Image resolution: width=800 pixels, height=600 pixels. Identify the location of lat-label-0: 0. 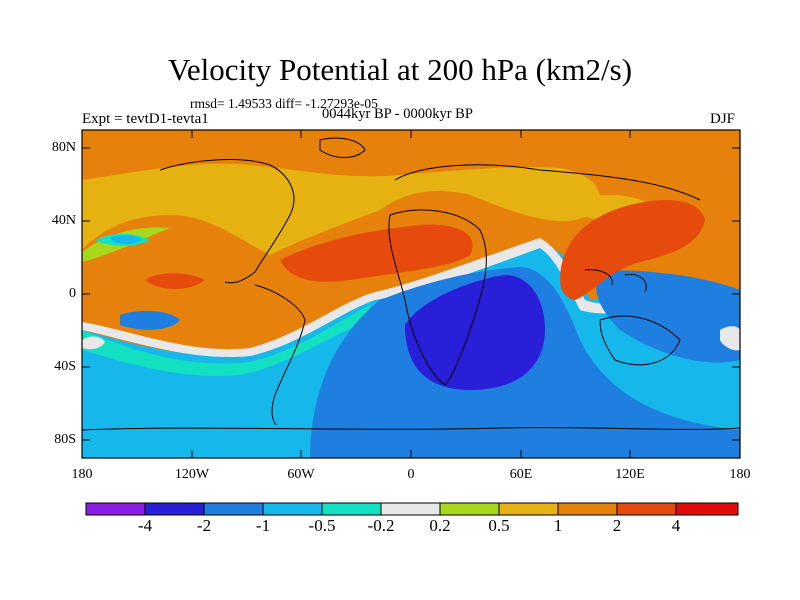
(72, 293).